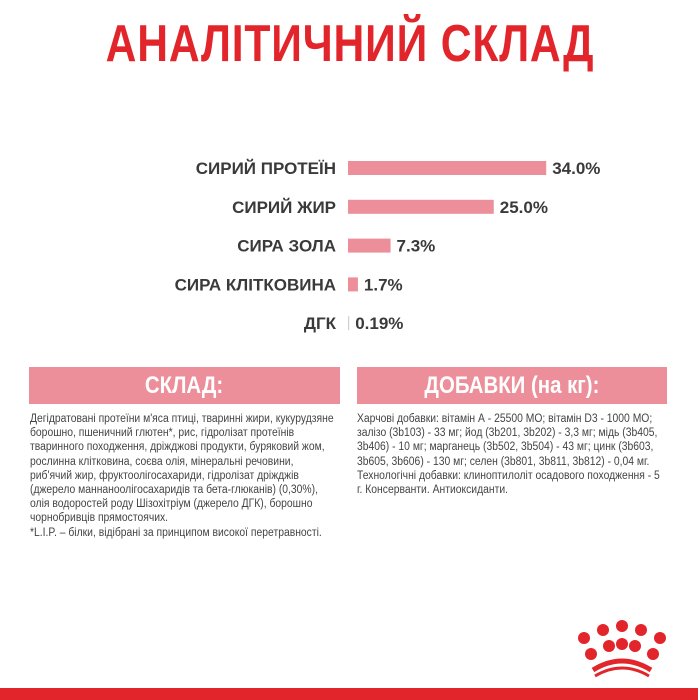  Describe the element at coordinates (266, 168) in the screenshot. I see `category-label: СИРИЙ ПРОТЕЇН` at that location.